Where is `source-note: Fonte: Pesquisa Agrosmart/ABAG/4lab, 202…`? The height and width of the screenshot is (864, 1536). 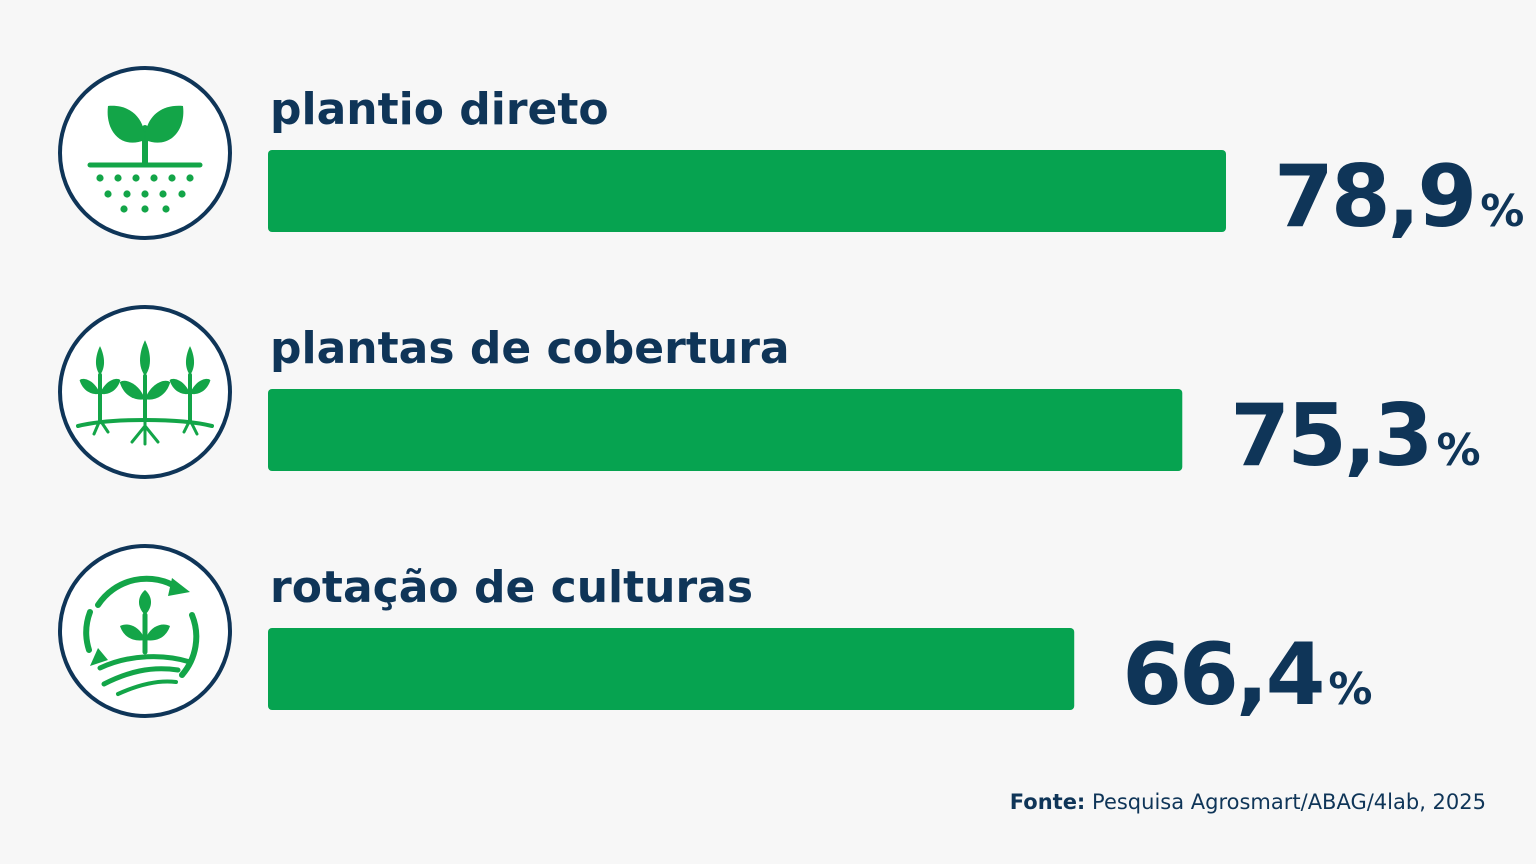
source-note: Fonte: Pesquisa Agrosmart/ABAG/4lab, 202… is located at coordinates (1248, 802).